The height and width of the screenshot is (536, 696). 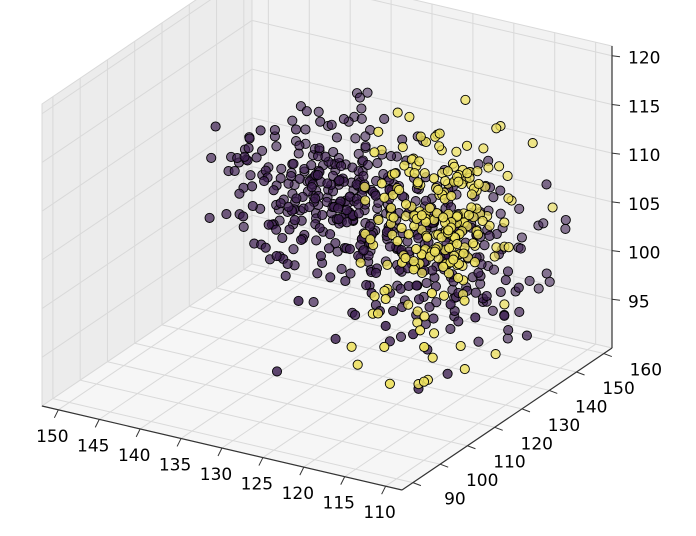 What do you see at coordinates (257, 485) in the screenshot?
I see `x-tick-label: 125` at bounding box center [257, 485].